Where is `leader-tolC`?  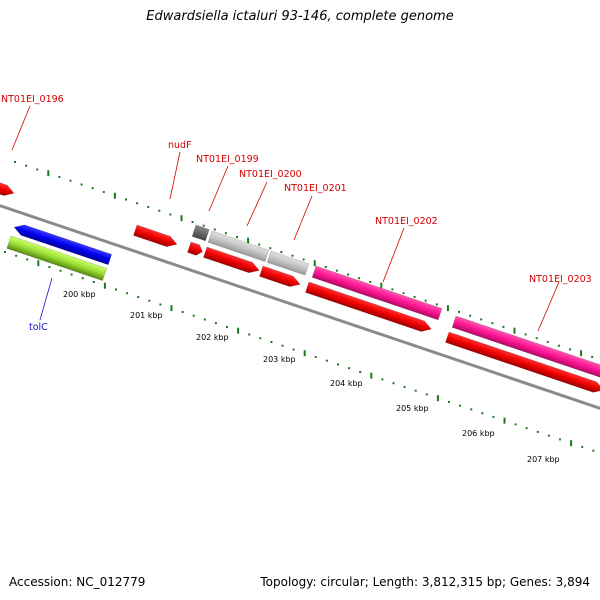 leader-tolC is located at coordinates (46, 299).